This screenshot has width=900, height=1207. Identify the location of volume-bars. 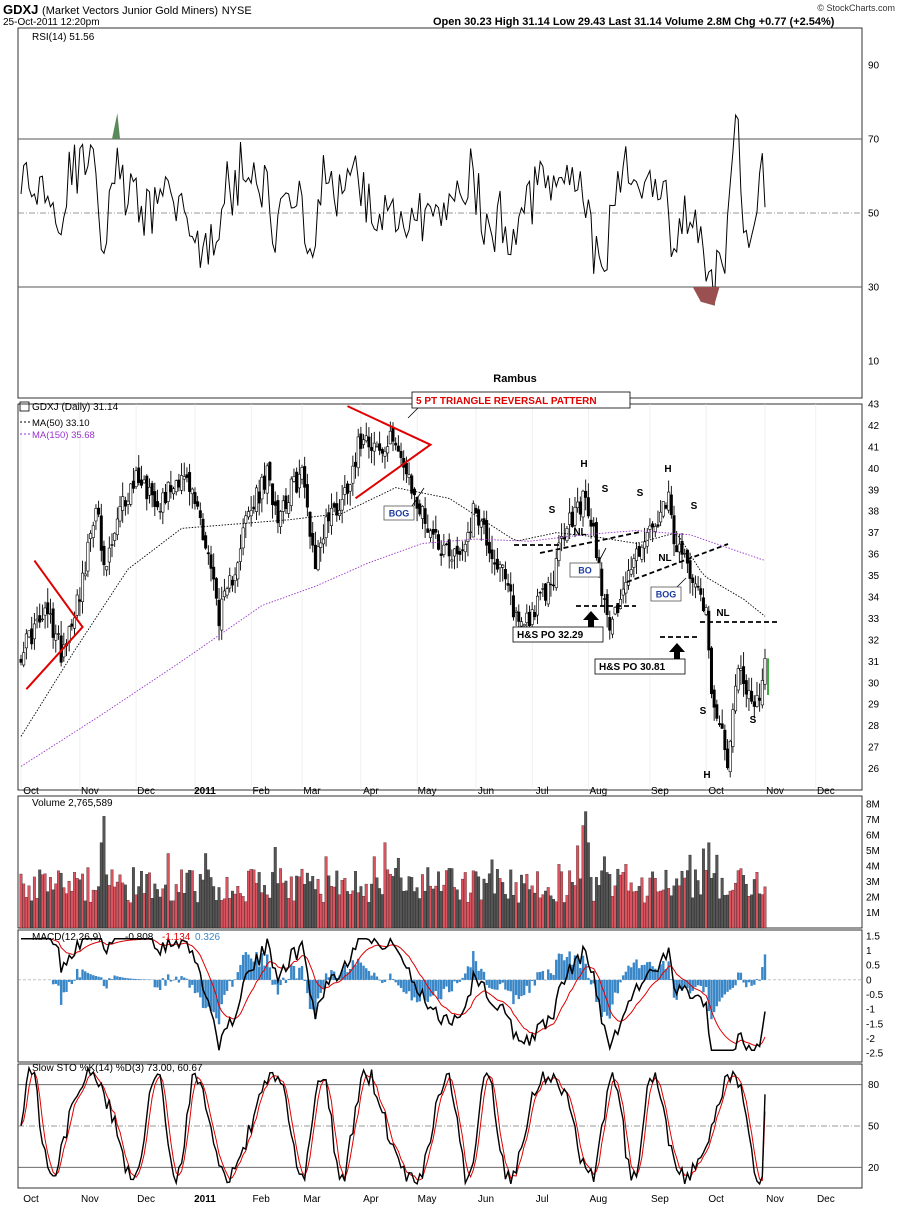
(393, 870).